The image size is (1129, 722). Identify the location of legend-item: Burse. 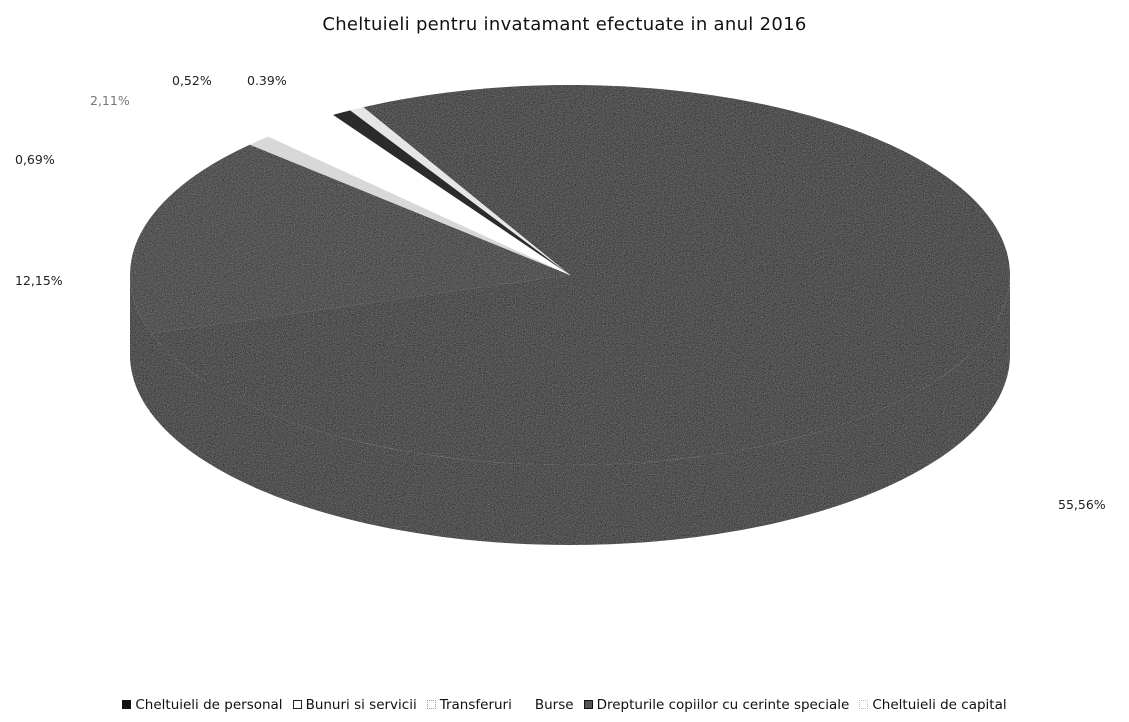
(548, 705).